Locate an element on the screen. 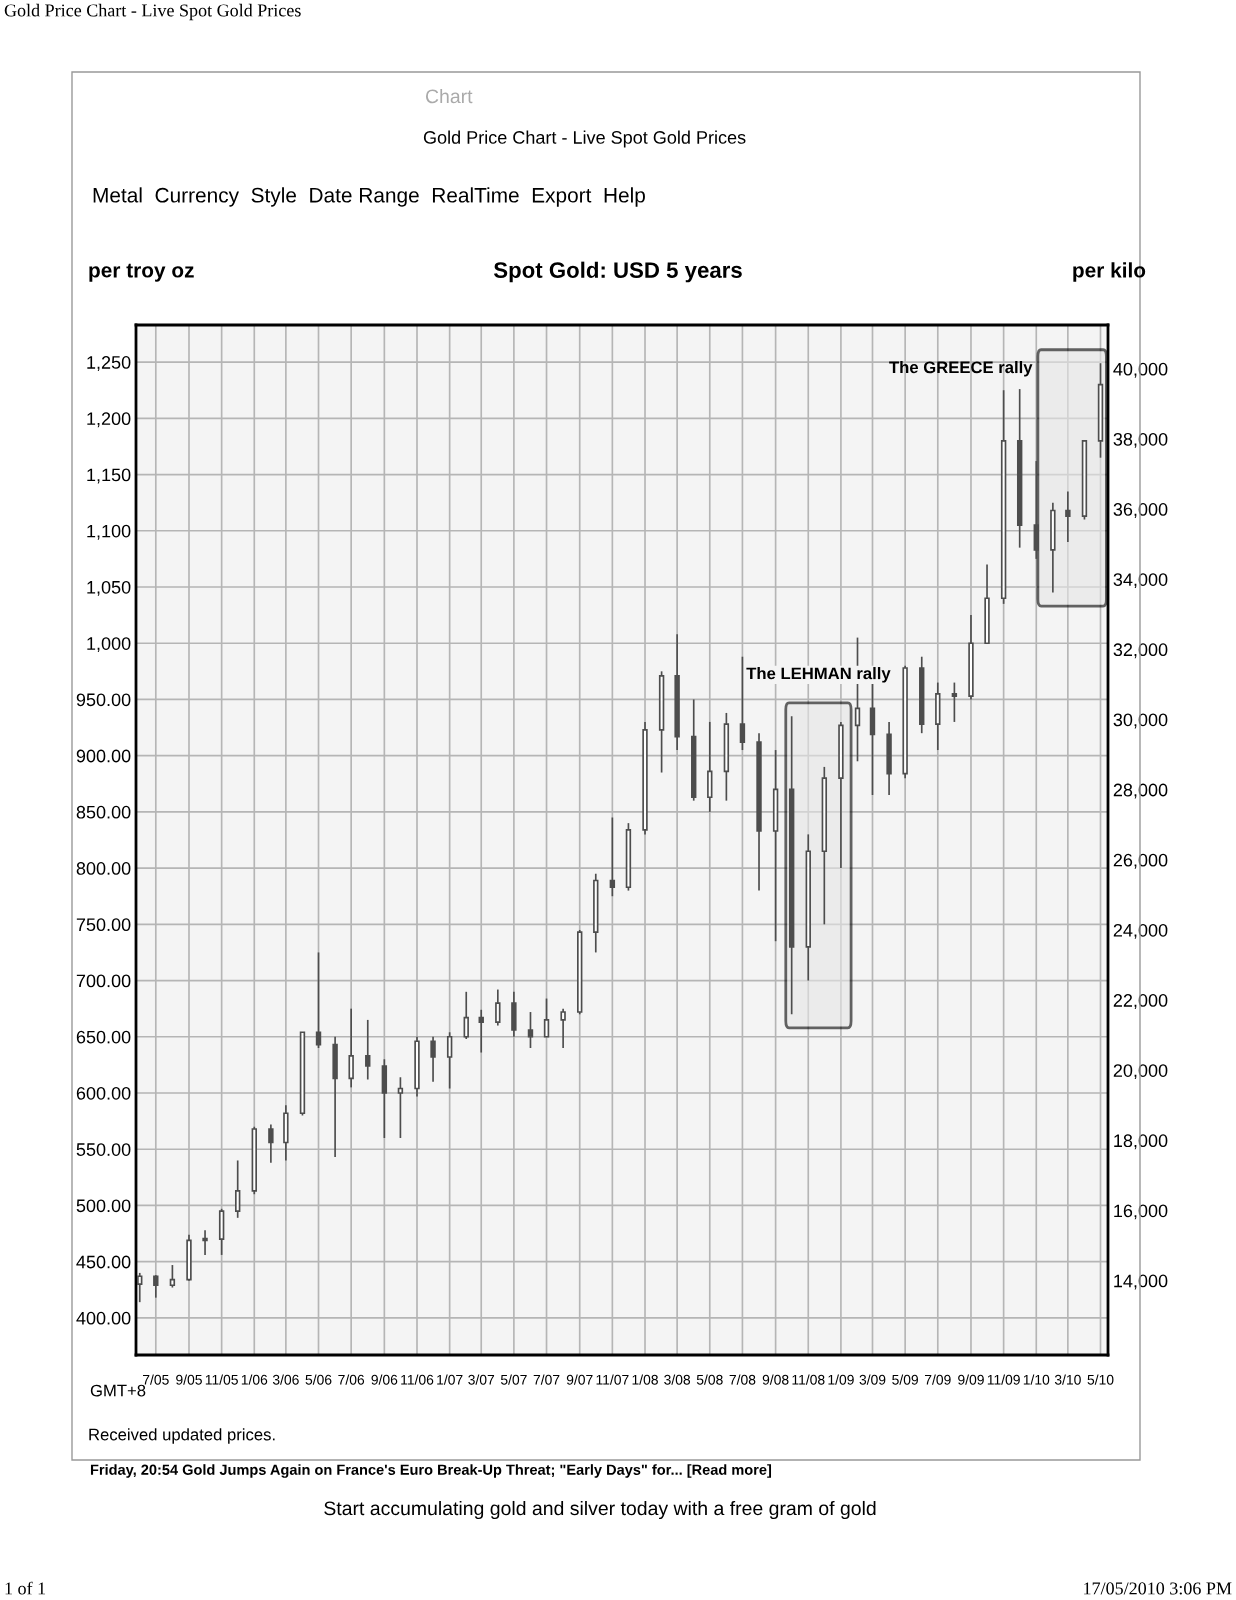  x-tick-label: 5/07 is located at coordinates (513, 1379).